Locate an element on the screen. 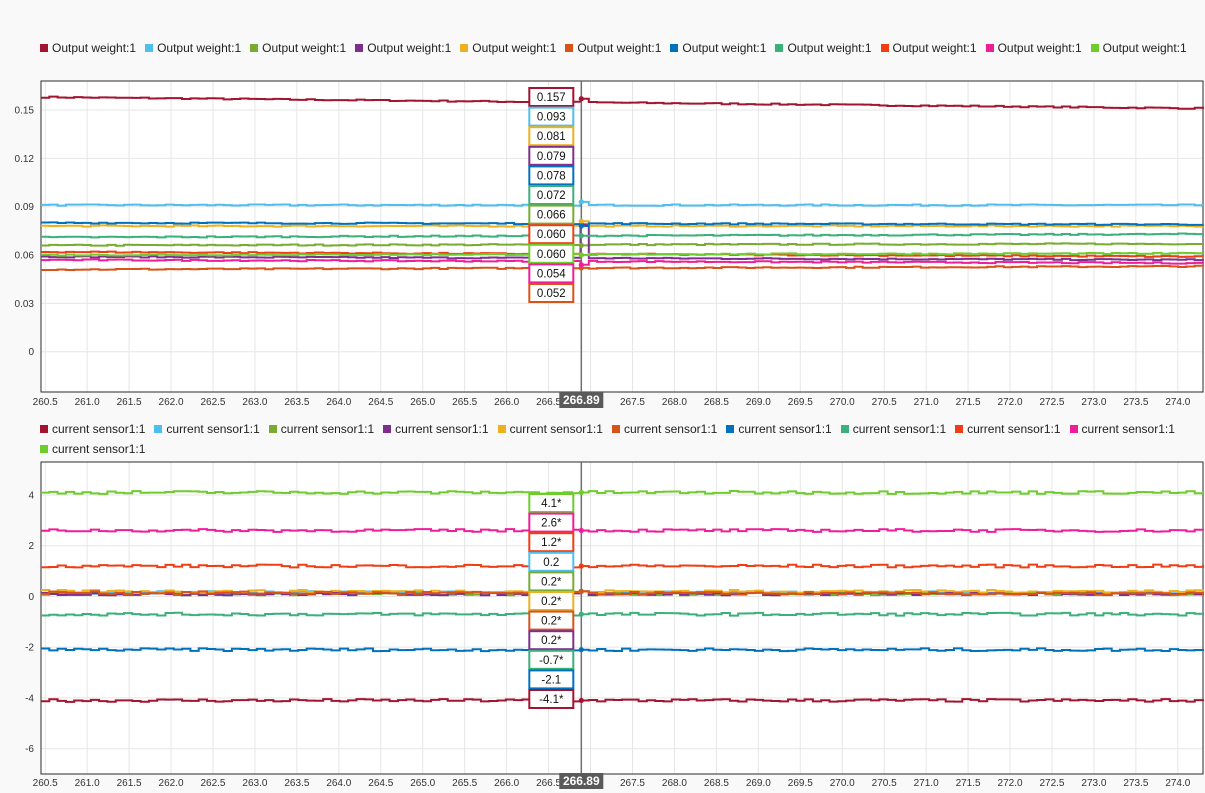 The image size is (1205, 793). x-tick-label: 272.5 is located at coordinates (1051, 402).